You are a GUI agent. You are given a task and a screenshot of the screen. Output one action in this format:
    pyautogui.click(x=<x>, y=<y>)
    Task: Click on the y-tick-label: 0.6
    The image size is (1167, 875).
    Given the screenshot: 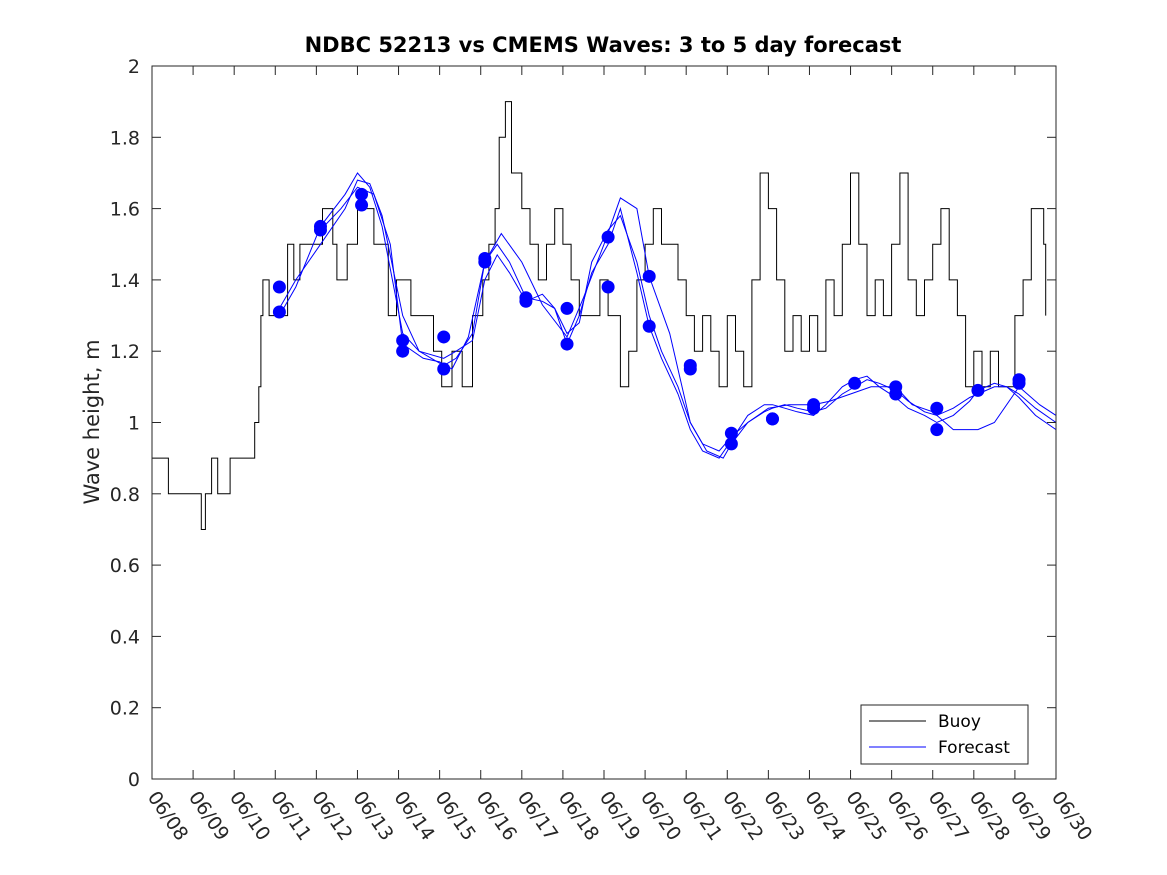 What is the action you would take?
    pyautogui.click(x=125, y=566)
    